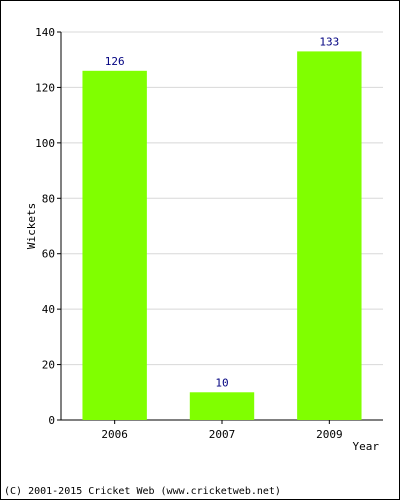 This screenshot has height=503, width=400. Describe the element at coordinates (114, 434) in the screenshot. I see `x-tick-label: 2006` at that location.